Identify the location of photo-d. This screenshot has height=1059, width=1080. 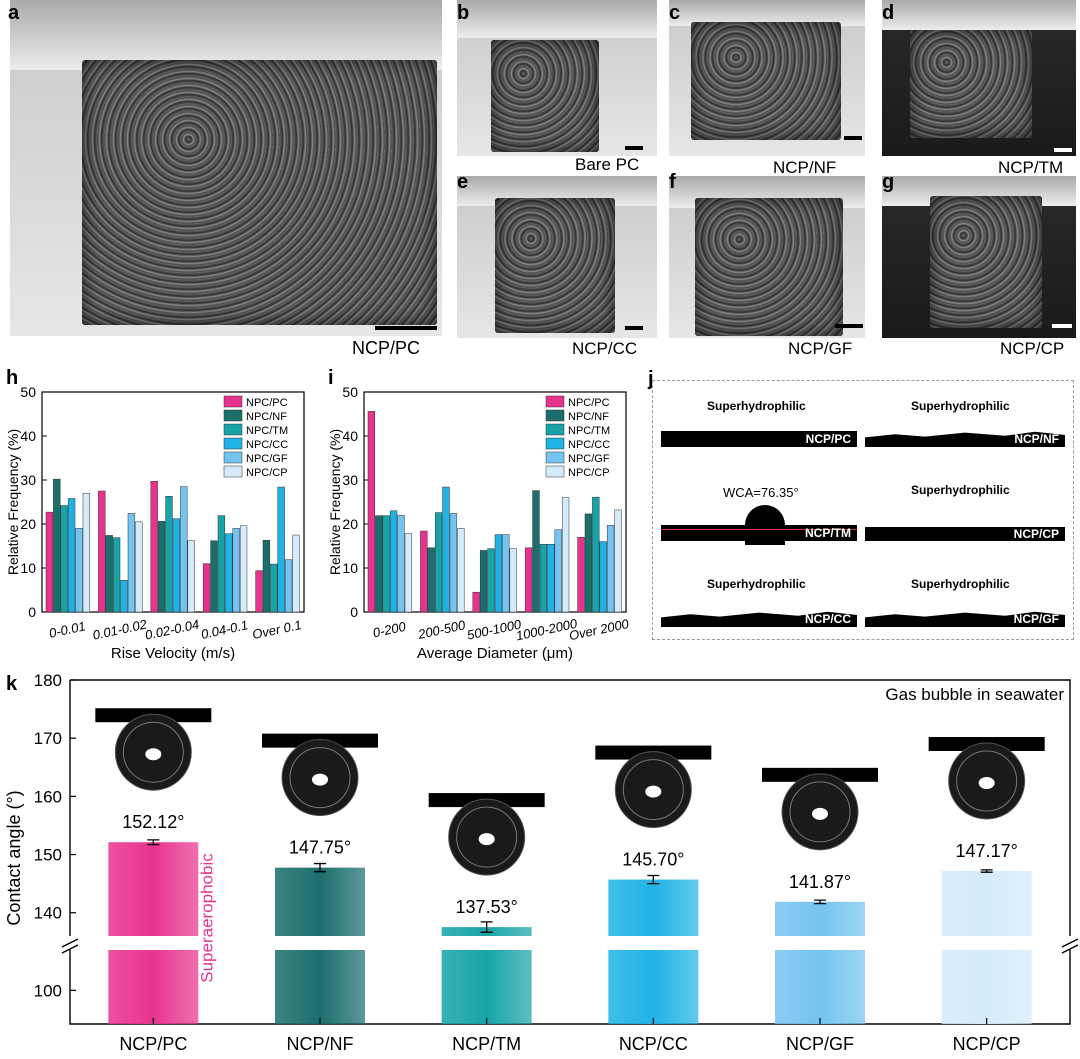
(979, 78).